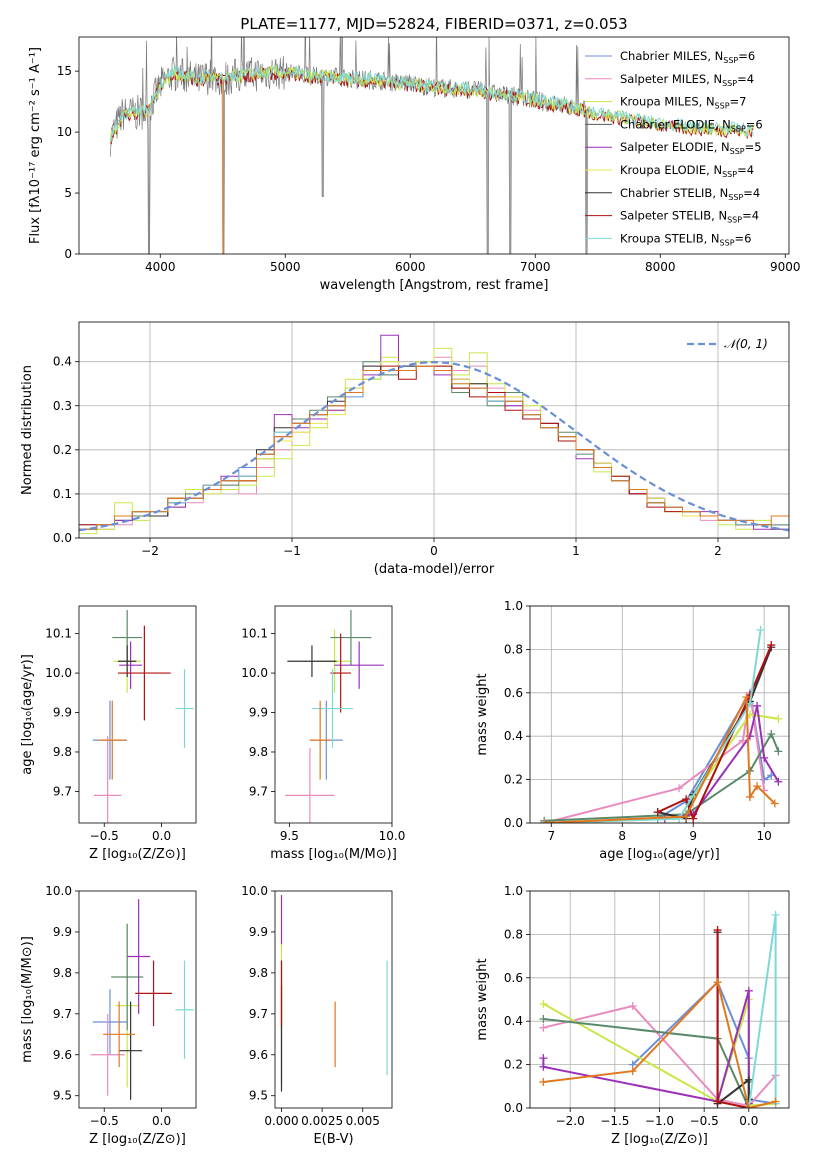 This screenshot has height=1174, width=819. Describe the element at coordinates (27, 430) in the screenshot. I see `y-axis-label: Normed distribution` at that location.